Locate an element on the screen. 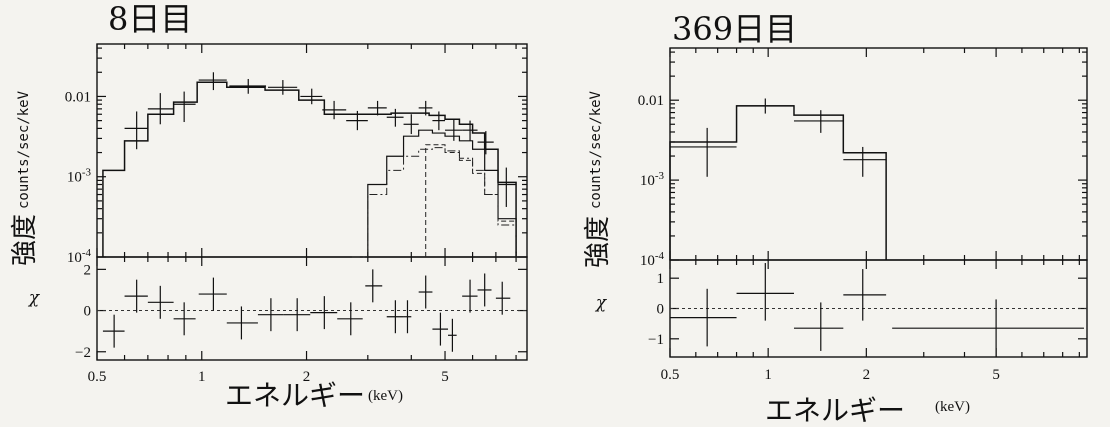 This screenshot has width=1110, height=427. chart-title: 8日目 is located at coordinates (150, 19).